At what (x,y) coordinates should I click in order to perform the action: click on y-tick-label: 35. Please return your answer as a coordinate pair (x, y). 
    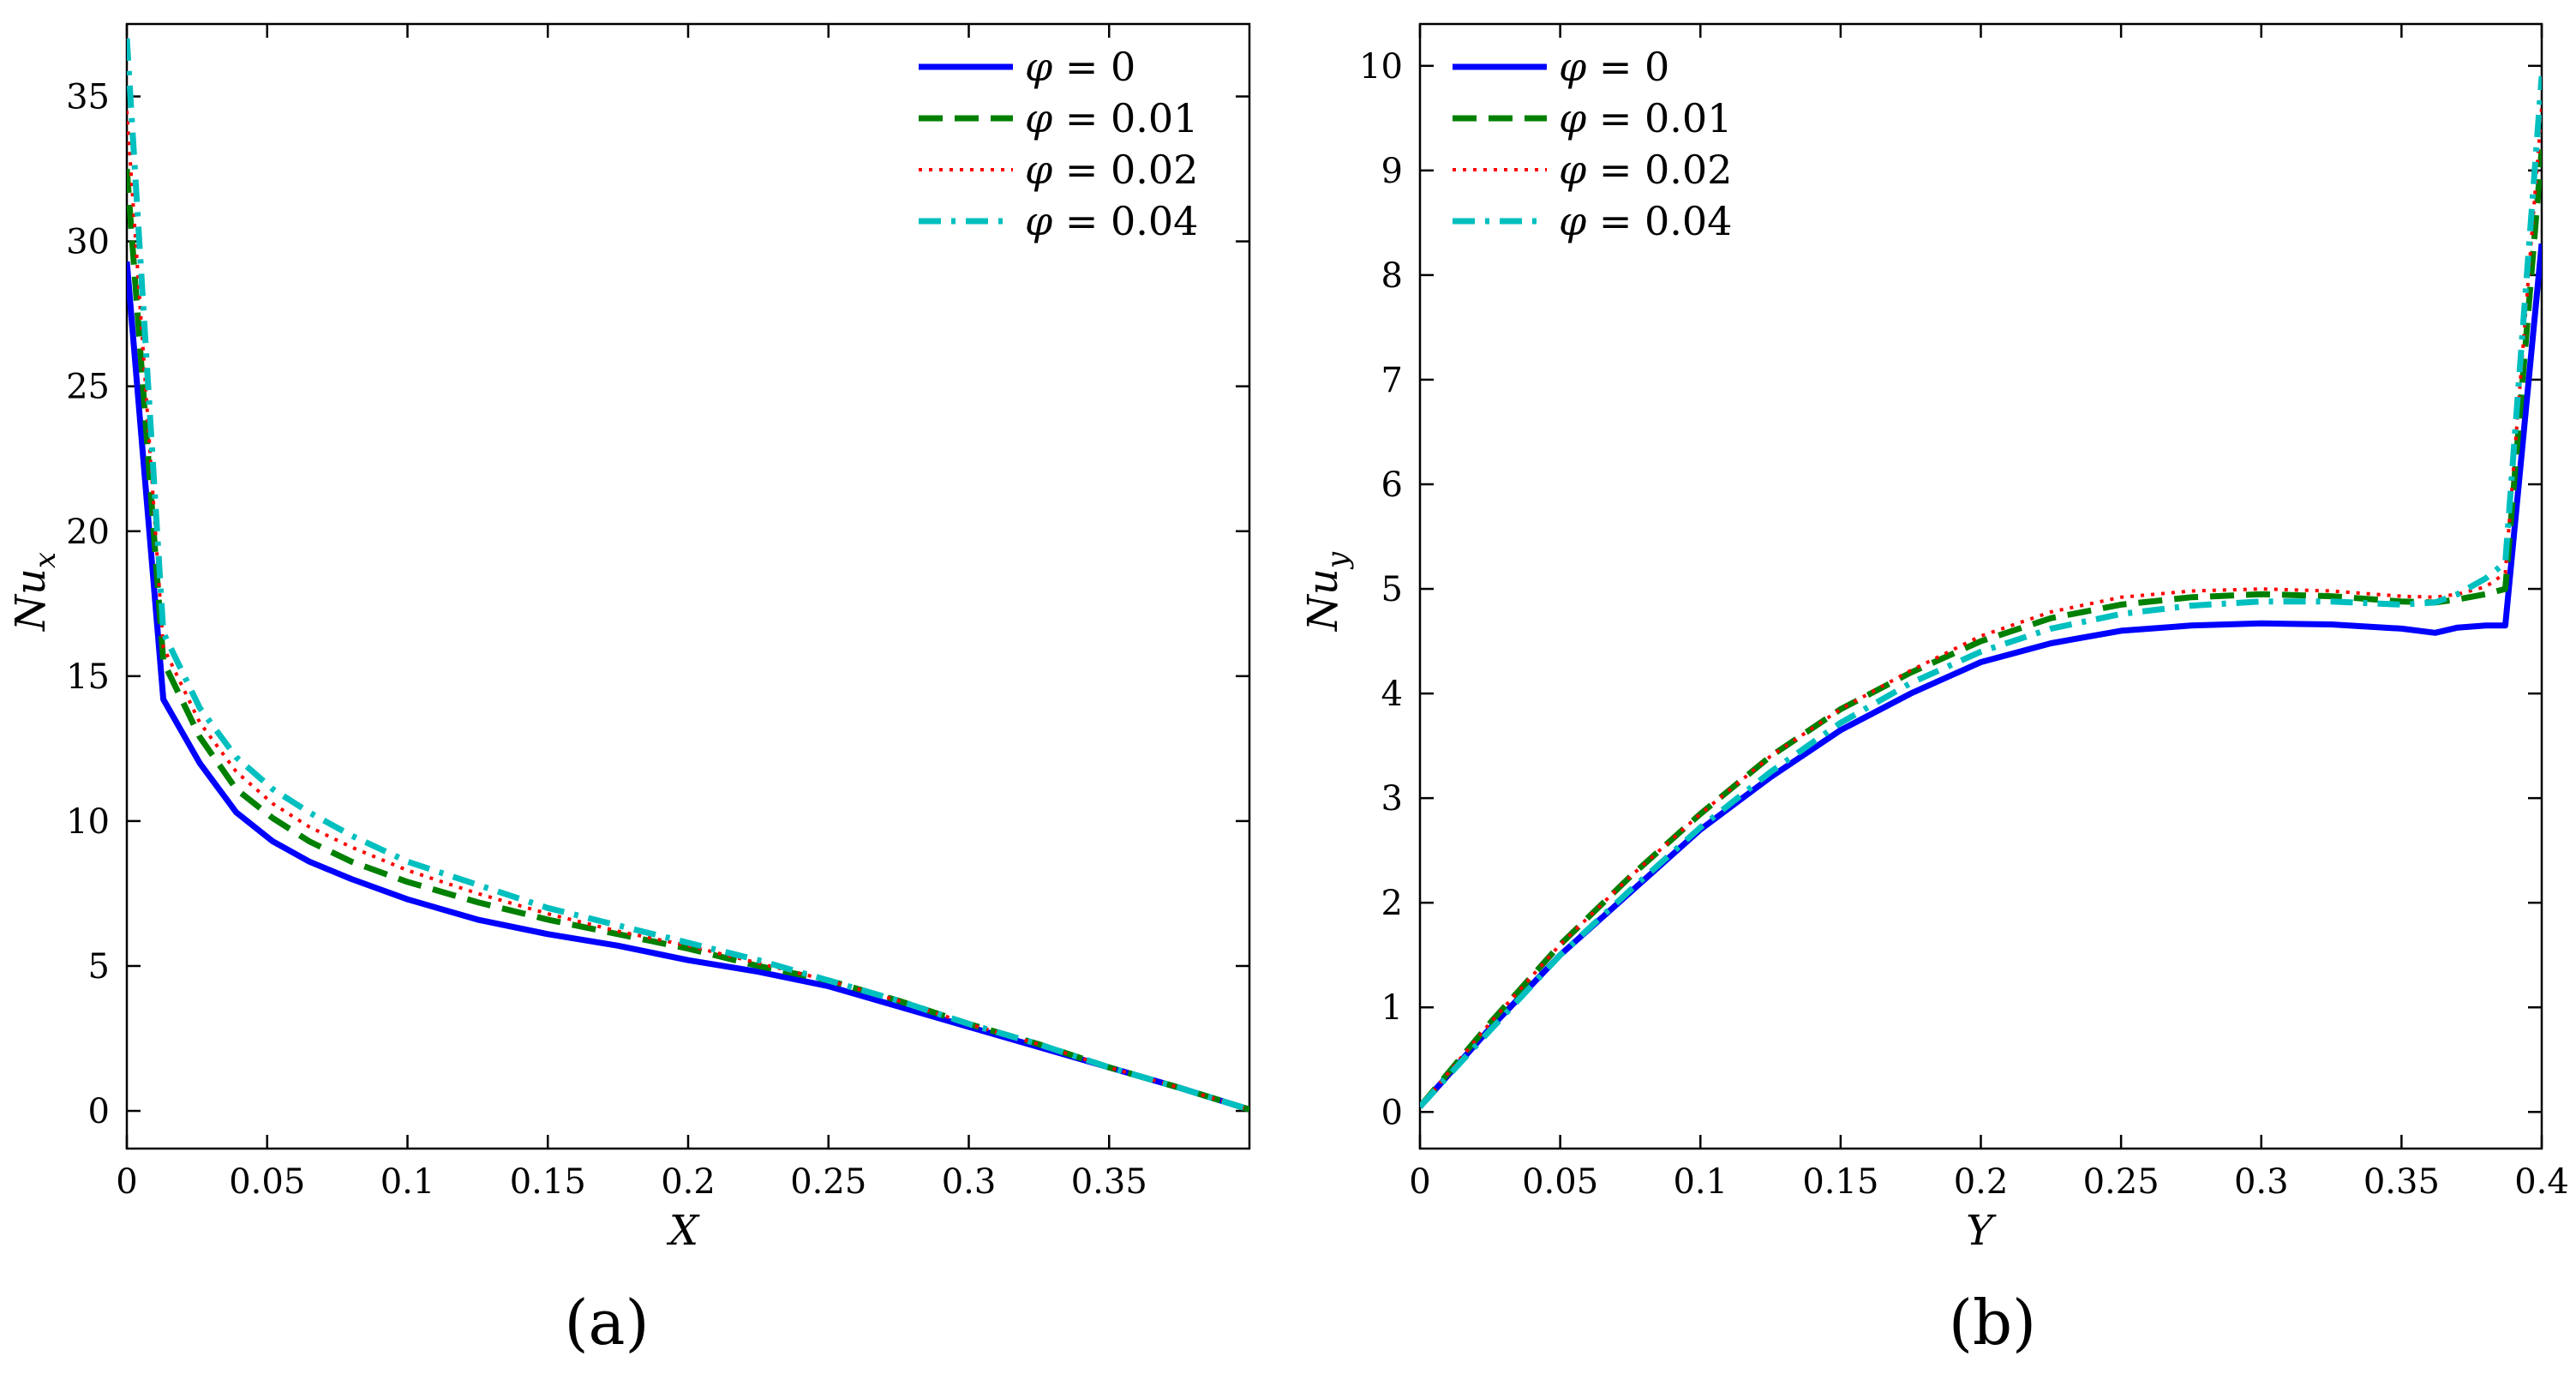
    Looking at the image, I should click on (88, 97).